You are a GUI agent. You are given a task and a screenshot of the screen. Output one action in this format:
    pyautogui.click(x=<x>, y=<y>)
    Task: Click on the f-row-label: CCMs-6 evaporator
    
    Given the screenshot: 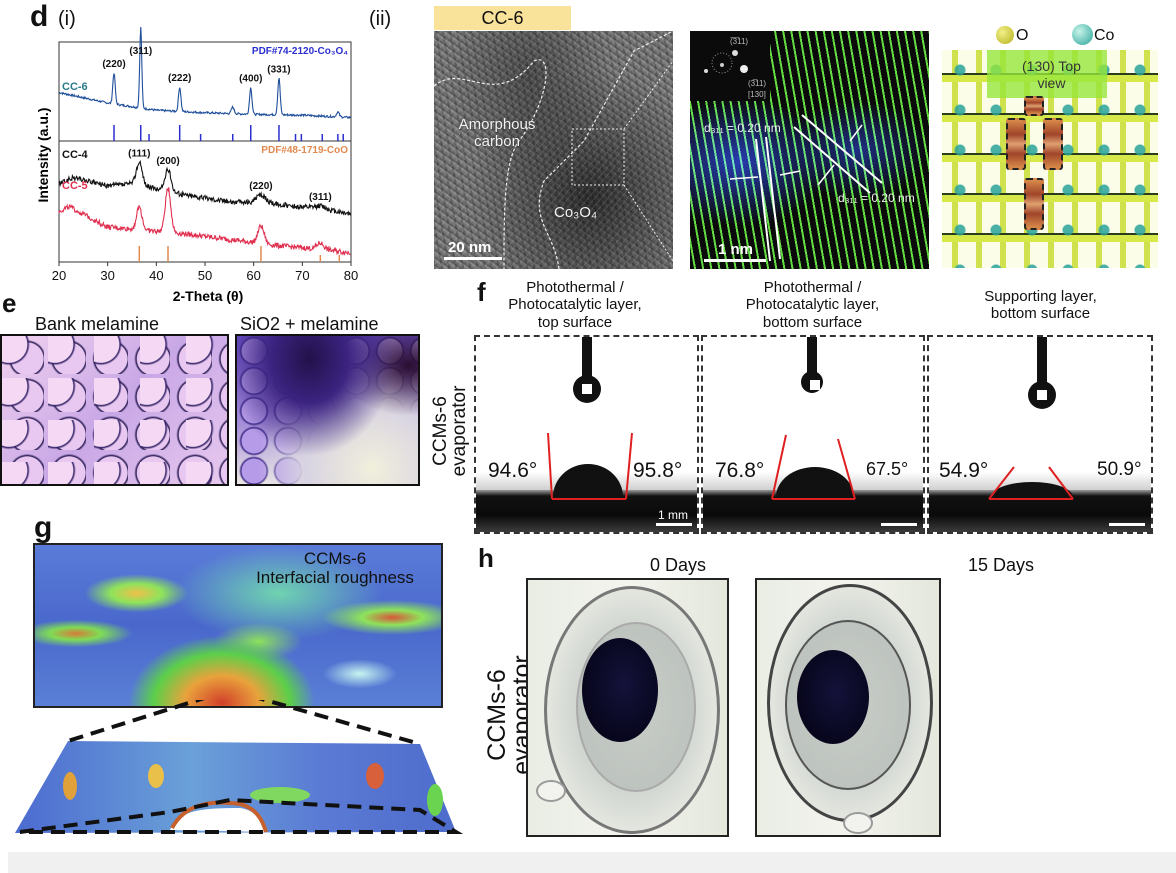 What is the action you would take?
    pyautogui.click(x=450, y=431)
    